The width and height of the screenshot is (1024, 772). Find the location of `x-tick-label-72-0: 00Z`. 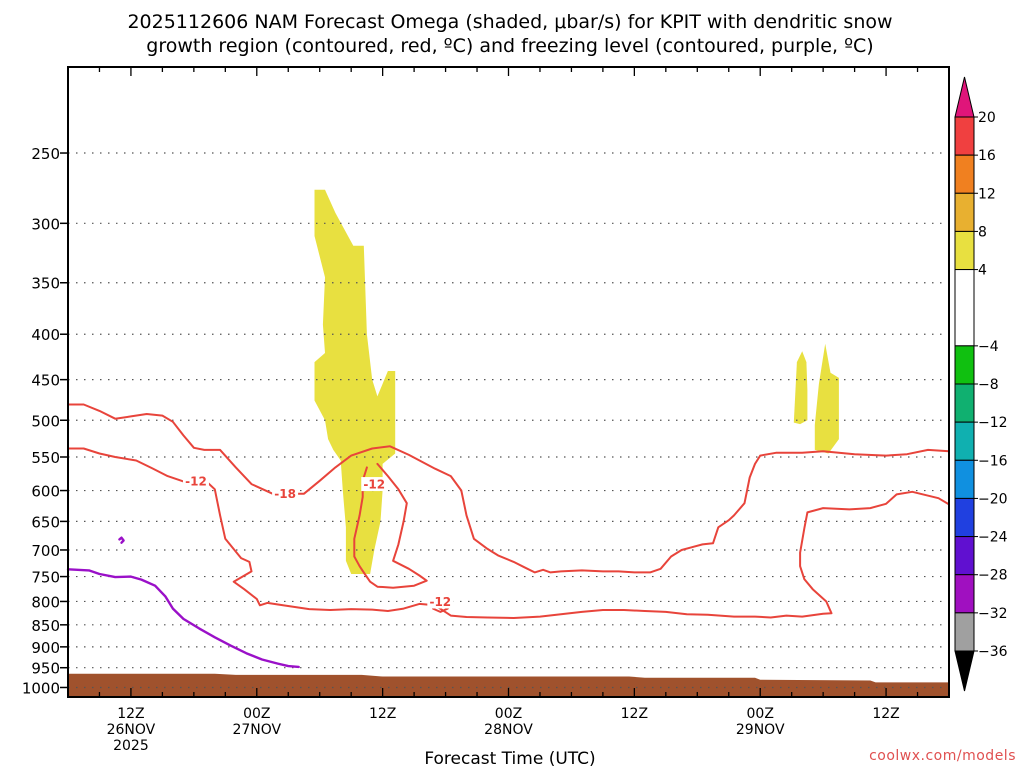

x-tick-label-72-0: 00Z is located at coordinates (760, 714).